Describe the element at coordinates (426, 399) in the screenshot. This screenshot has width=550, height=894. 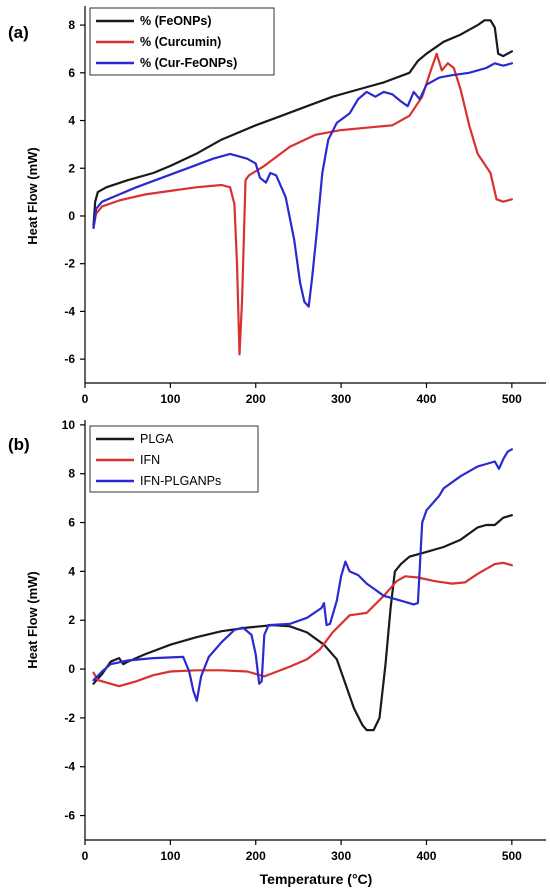
I see `panel-a-x-tick-label: 400` at that location.